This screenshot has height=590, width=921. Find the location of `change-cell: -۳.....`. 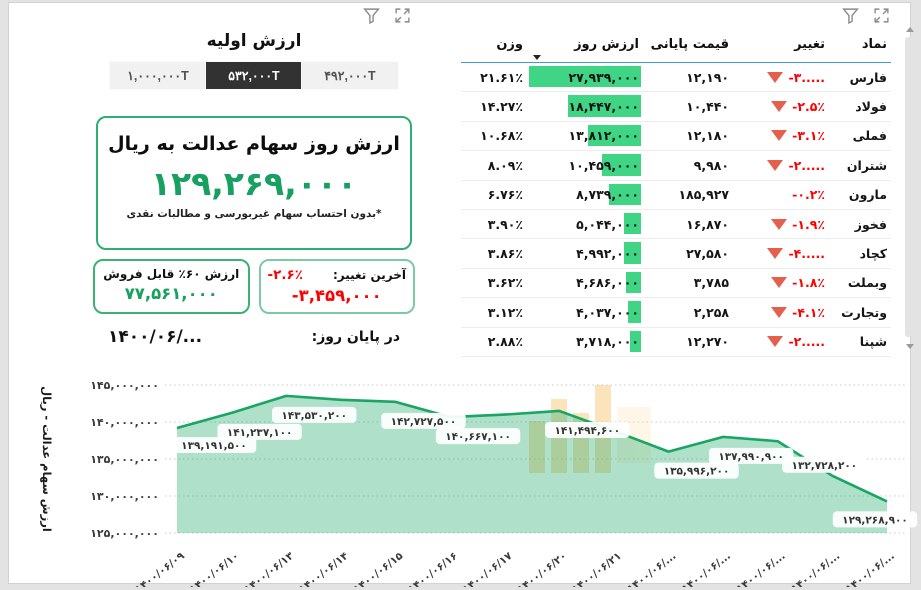

change-cell: -۳..... is located at coordinates (781, 77).